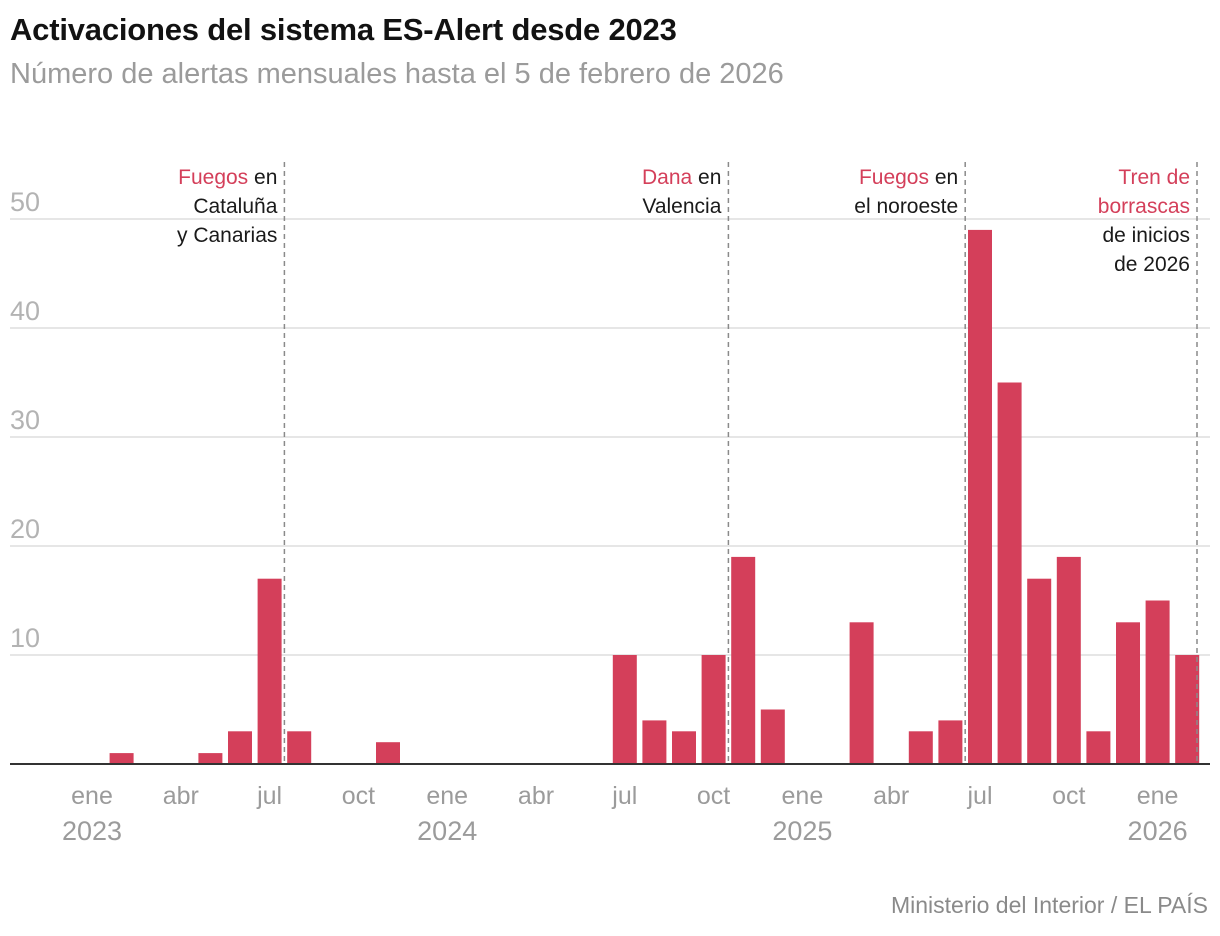 The height and width of the screenshot is (936, 1220). I want to click on annotation-segment: el noroeste, so click(906, 206).